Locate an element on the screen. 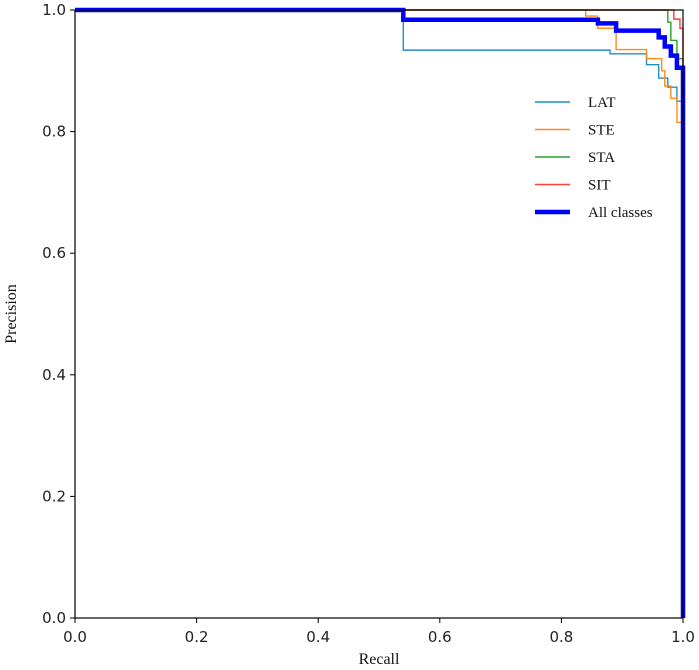 The height and width of the screenshot is (670, 699). y-tick-label: 0.0 is located at coordinates (54, 618).